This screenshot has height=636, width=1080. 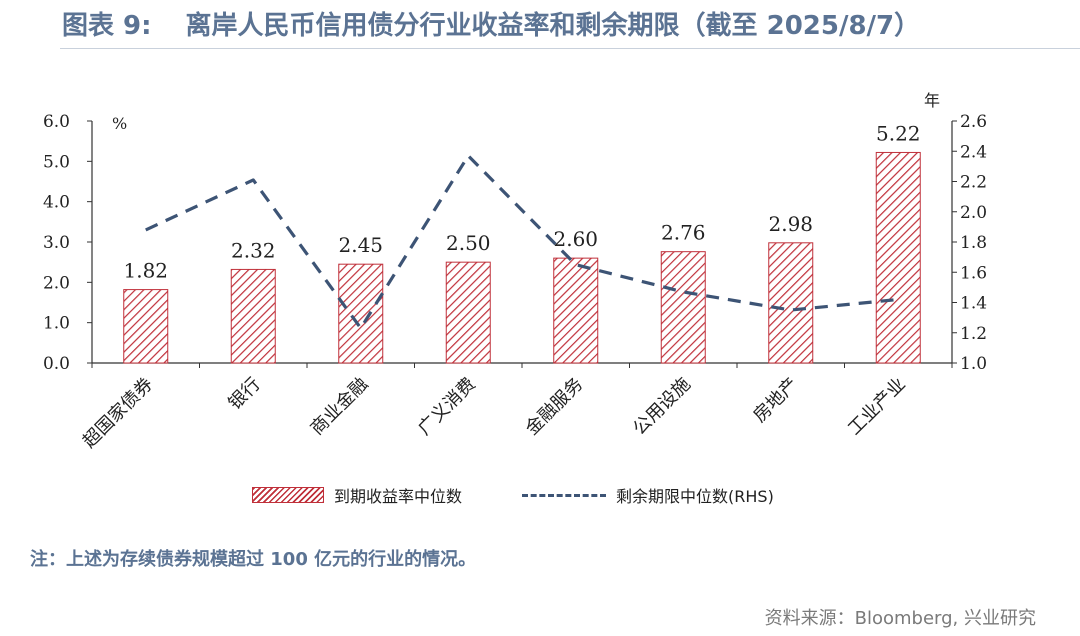 I want to click on chart-legend: 到期收益率中位数 剩余期限中位数(RHS), so click(x=513, y=495).